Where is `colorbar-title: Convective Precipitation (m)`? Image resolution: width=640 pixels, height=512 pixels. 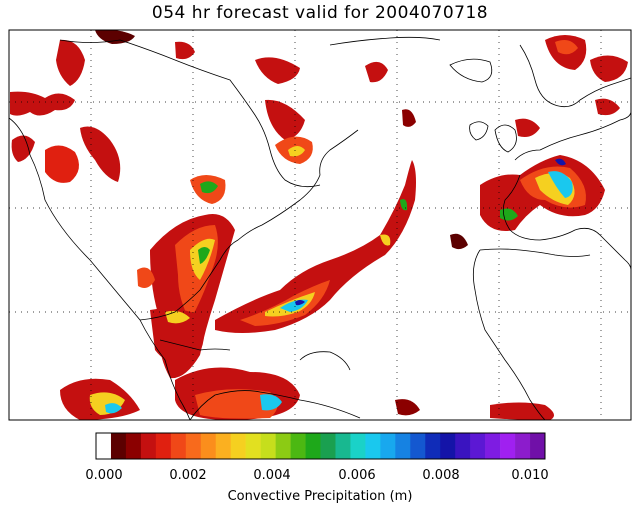
colorbar-title: Convective Precipitation (m) is located at coordinates (320, 496).